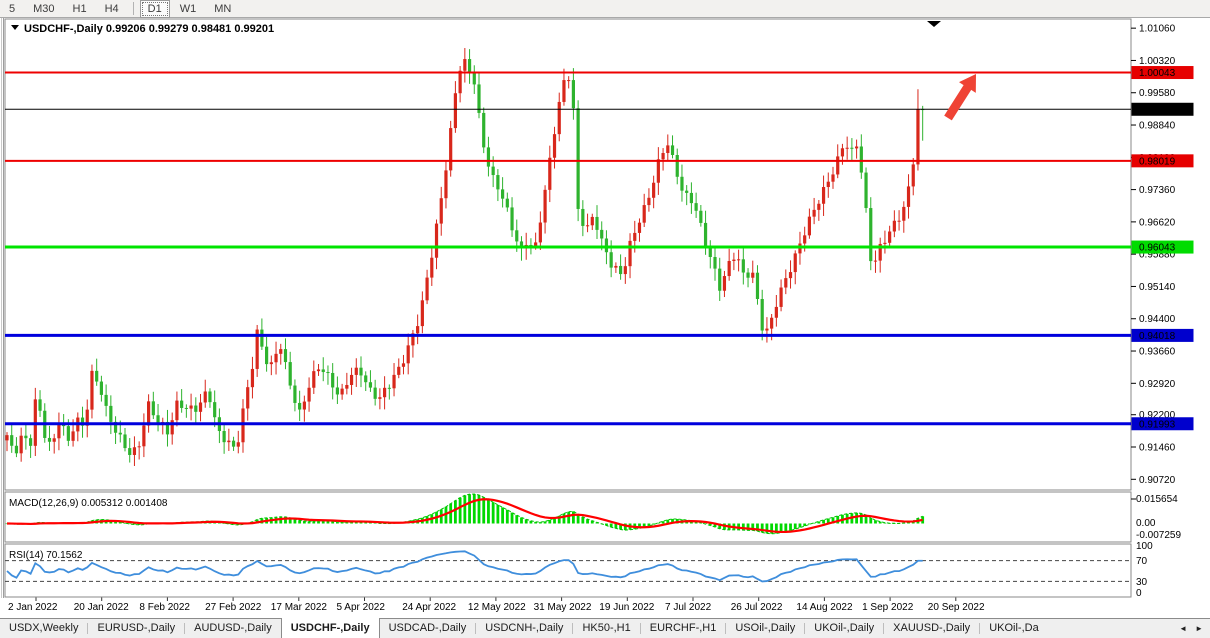 This screenshot has width=1210, height=638. I want to click on rsi-label: RSI(14) 70.1562, so click(46, 555).